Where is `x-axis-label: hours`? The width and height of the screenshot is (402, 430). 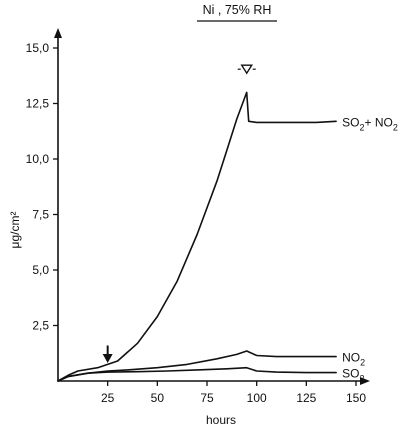 x-axis-label: hours is located at coordinates (221, 420).